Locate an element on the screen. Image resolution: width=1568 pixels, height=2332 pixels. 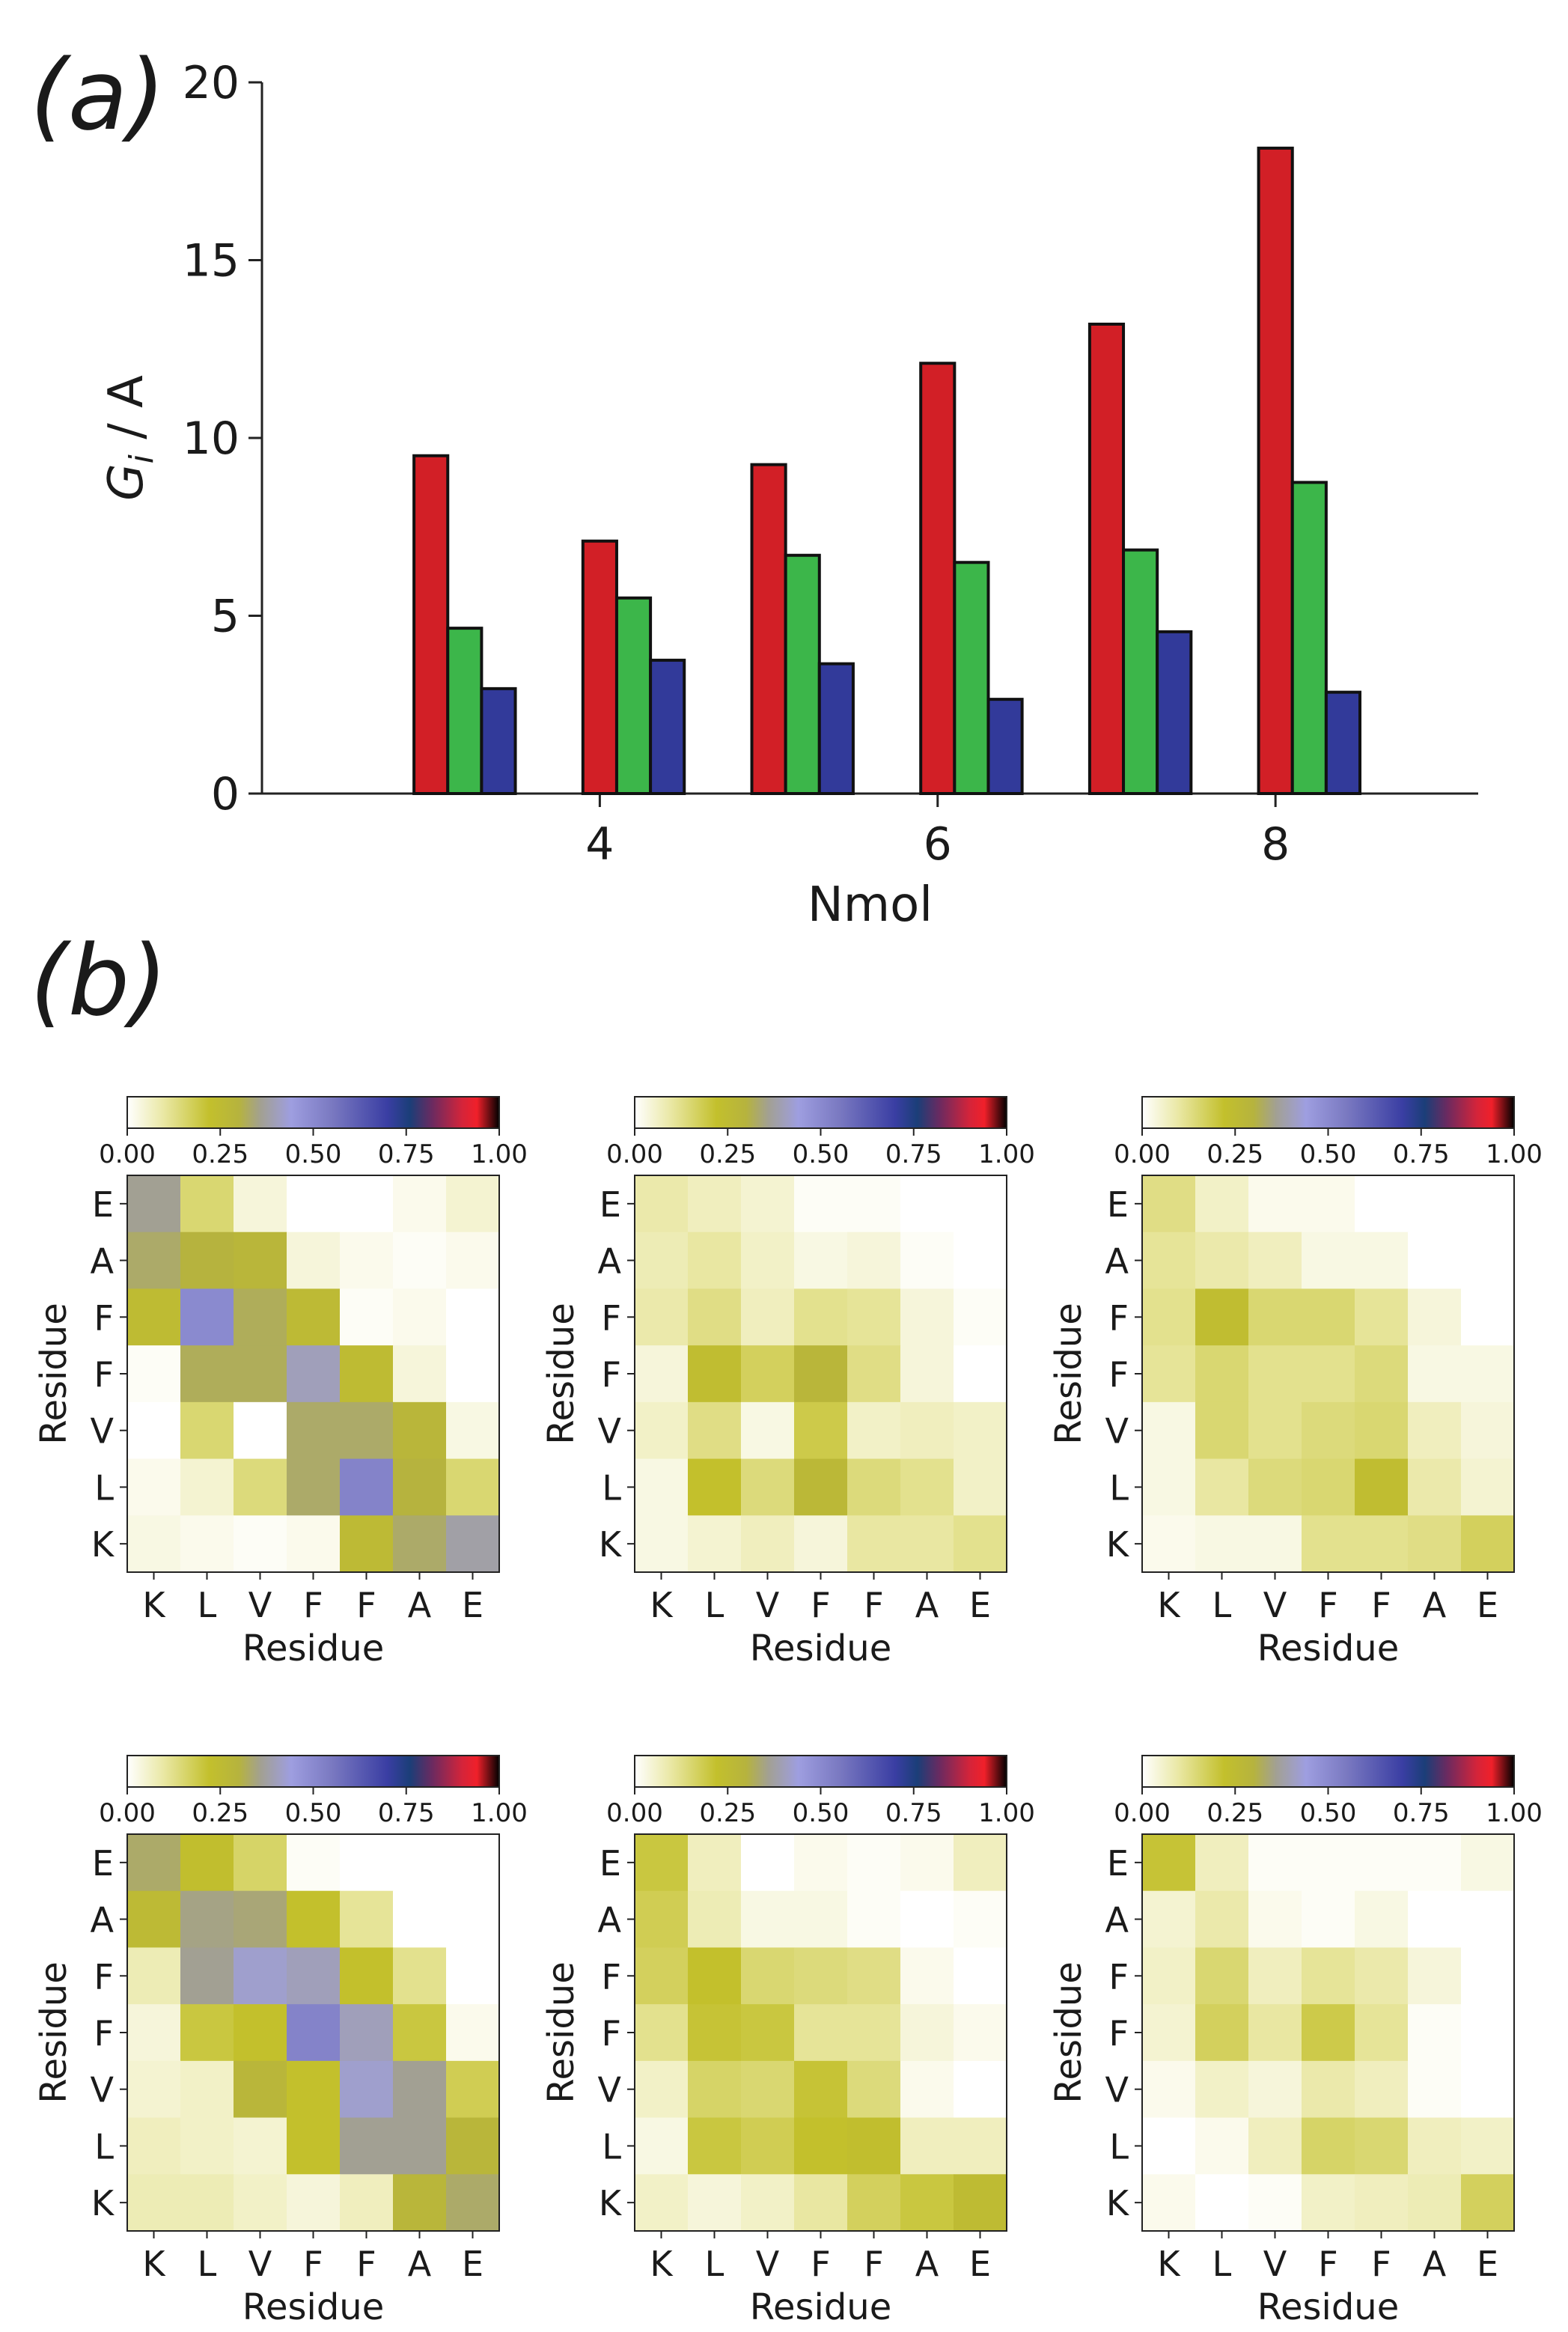
y-axis-label: Residue is located at coordinates (54, 2032).